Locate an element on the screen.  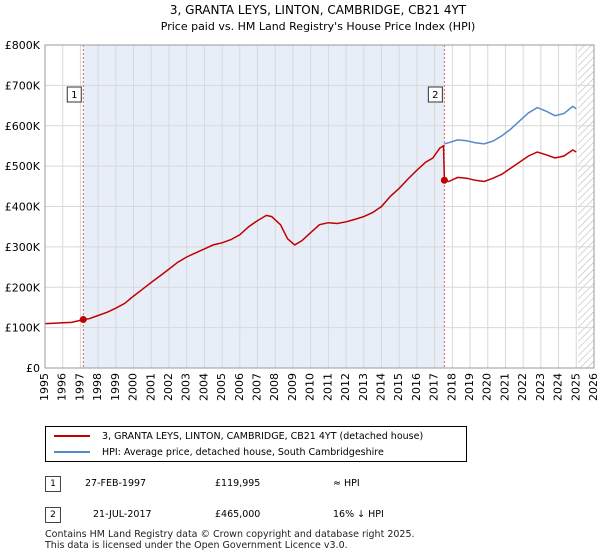
x-tick-label: 2021 is located at coordinates (504, 387).